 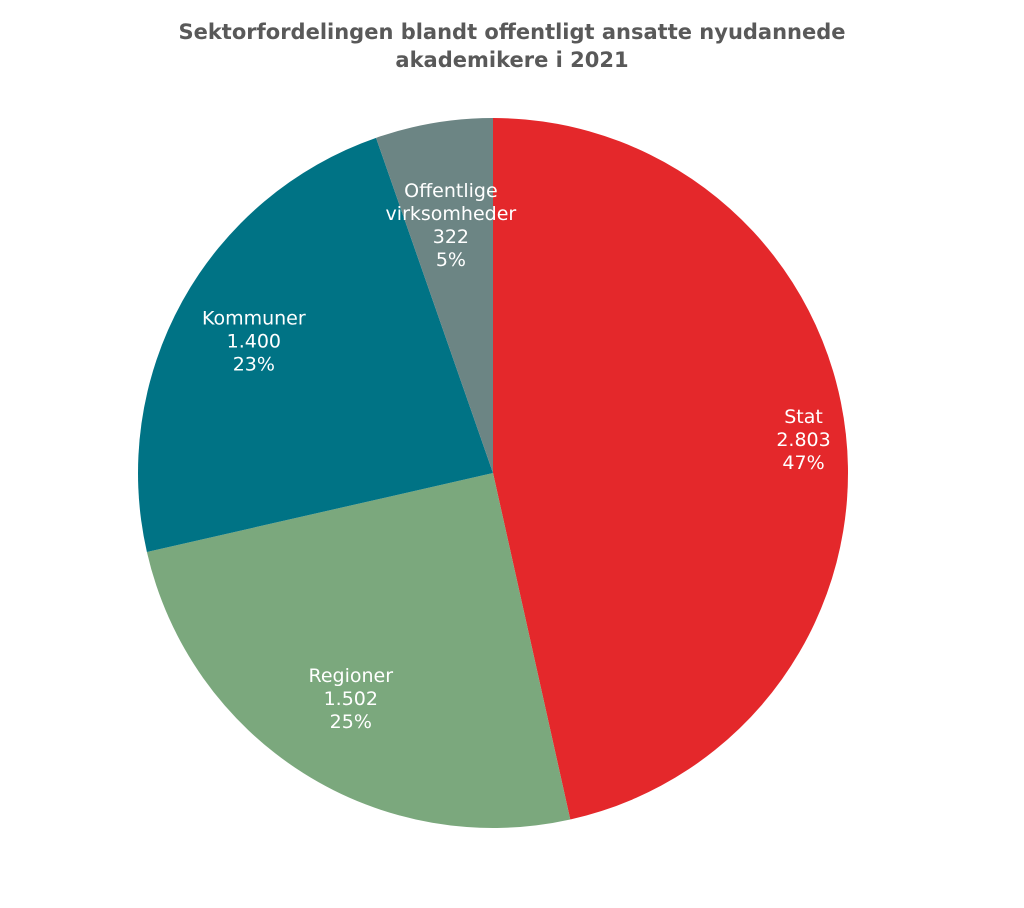 What do you see at coordinates (451, 237) in the screenshot?
I see `slice-label-line: 322` at bounding box center [451, 237].